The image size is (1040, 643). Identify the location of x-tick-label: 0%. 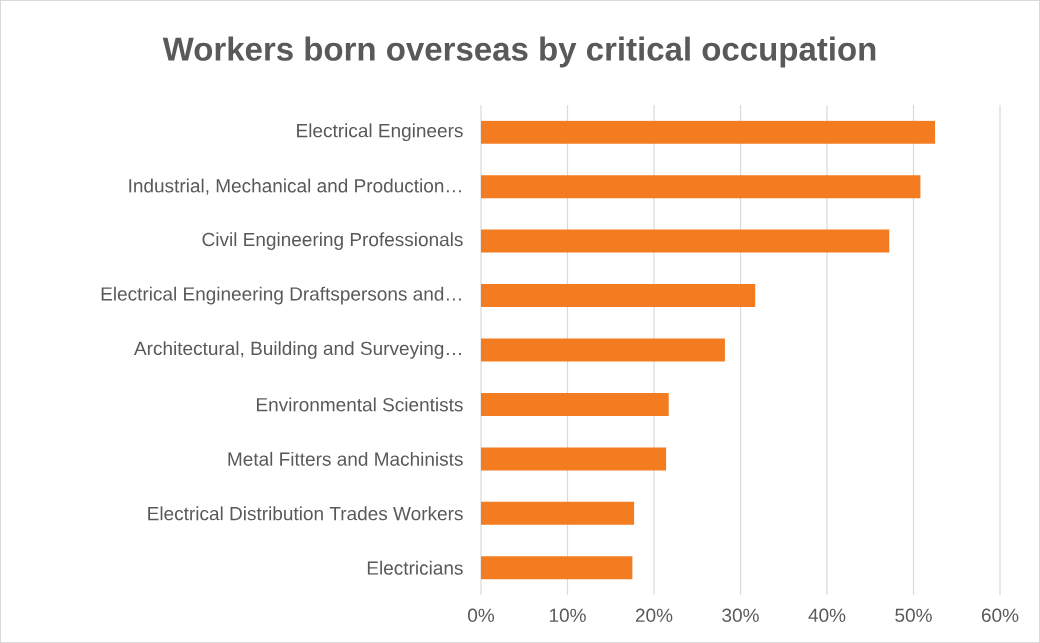
(481, 615).